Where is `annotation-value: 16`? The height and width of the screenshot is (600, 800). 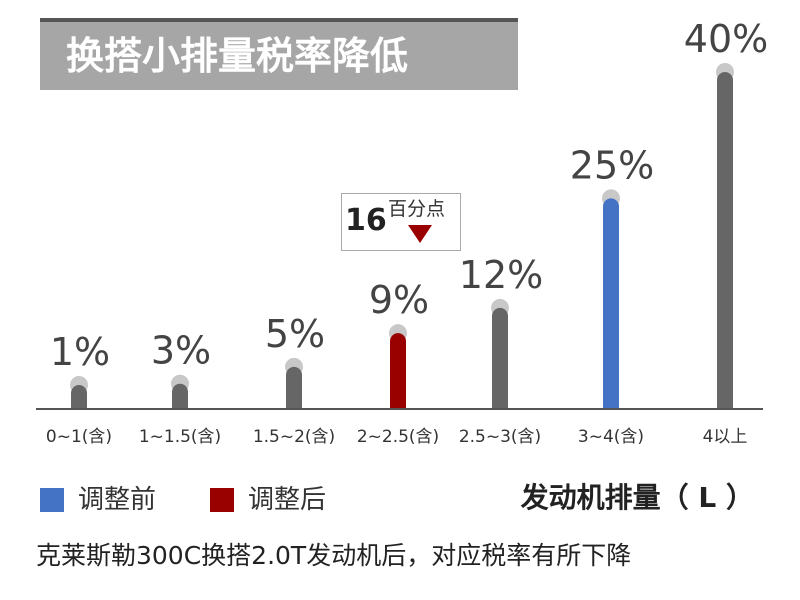 annotation-value: 16 is located at coordinates (366, 220).